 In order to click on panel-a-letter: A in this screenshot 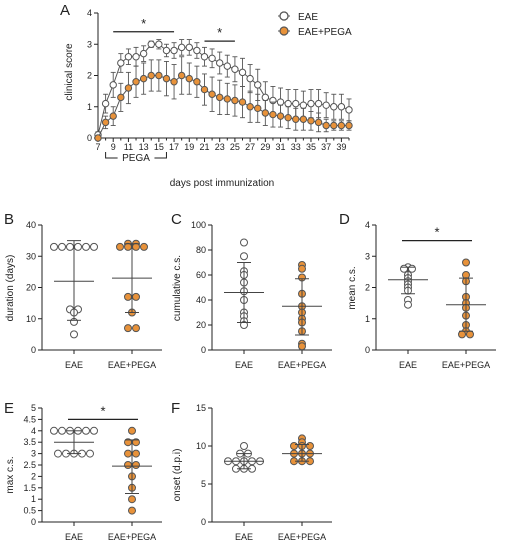, I will do `click(65, 10)`.